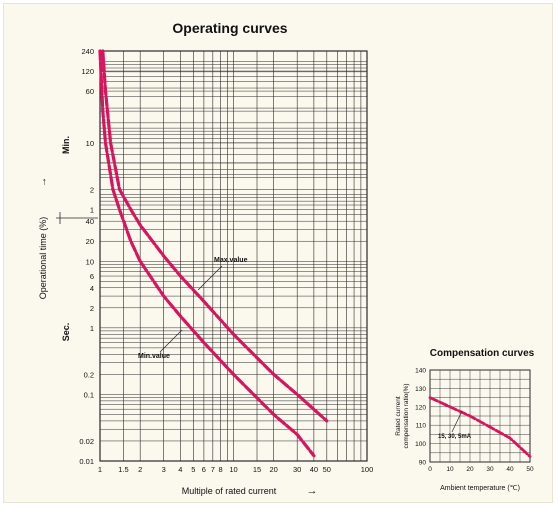 This screenshot has height=508, width=558. I want to click on x-tick-label: 4, so click(180, 469).